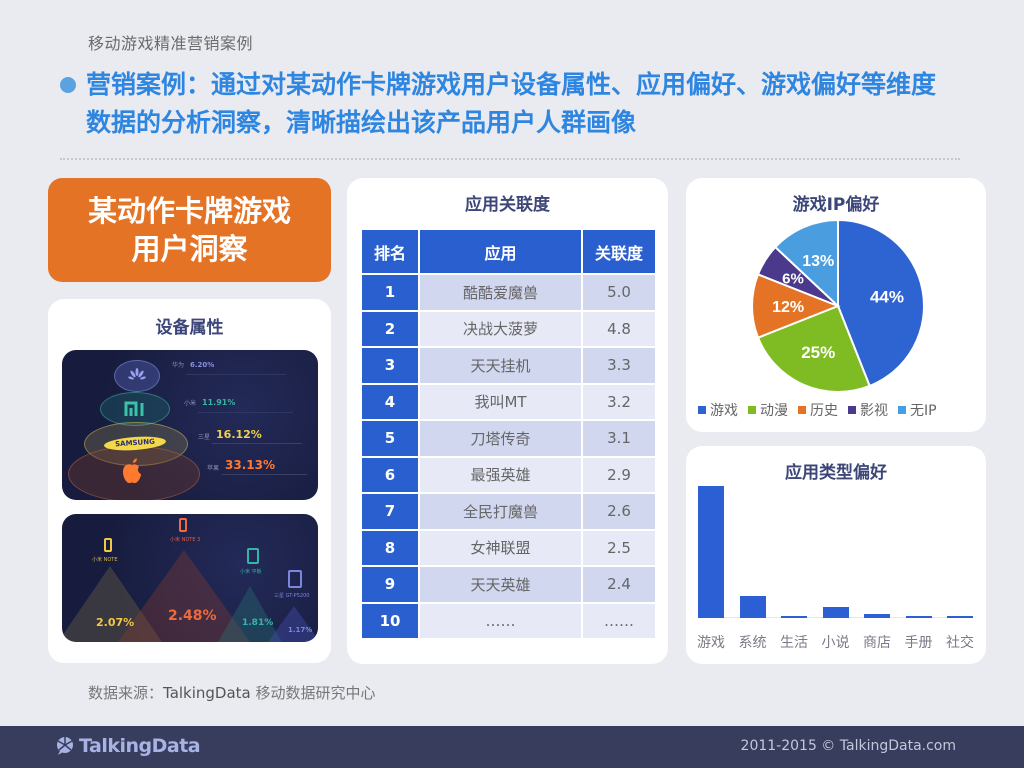 The height and width of the screenshot is (768, 1024). What do you see at coordinates (508, 328) in the screenshot?
I see `table-row: 2 决战大菠萝 4.8` at bounding box center [508, 328].